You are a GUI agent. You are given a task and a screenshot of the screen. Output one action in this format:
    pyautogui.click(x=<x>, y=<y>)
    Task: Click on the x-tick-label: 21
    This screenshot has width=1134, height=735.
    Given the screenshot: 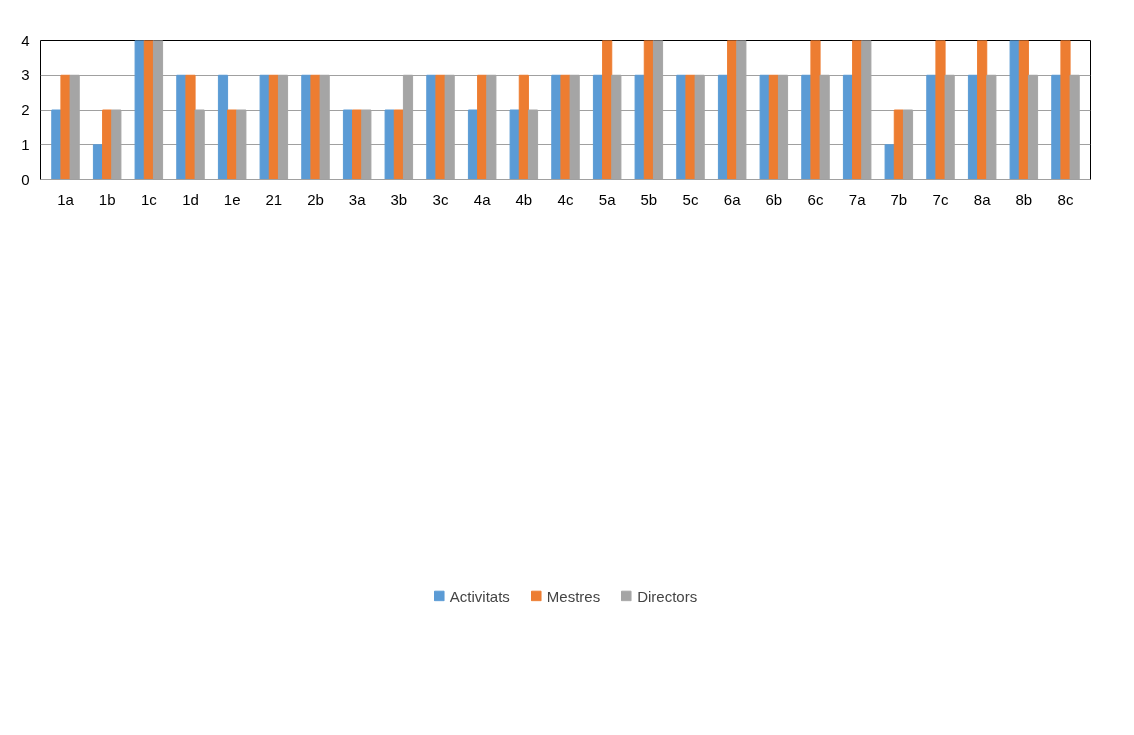 What is the action you would take?
    pyautogui.click(x=274, y=199)
    